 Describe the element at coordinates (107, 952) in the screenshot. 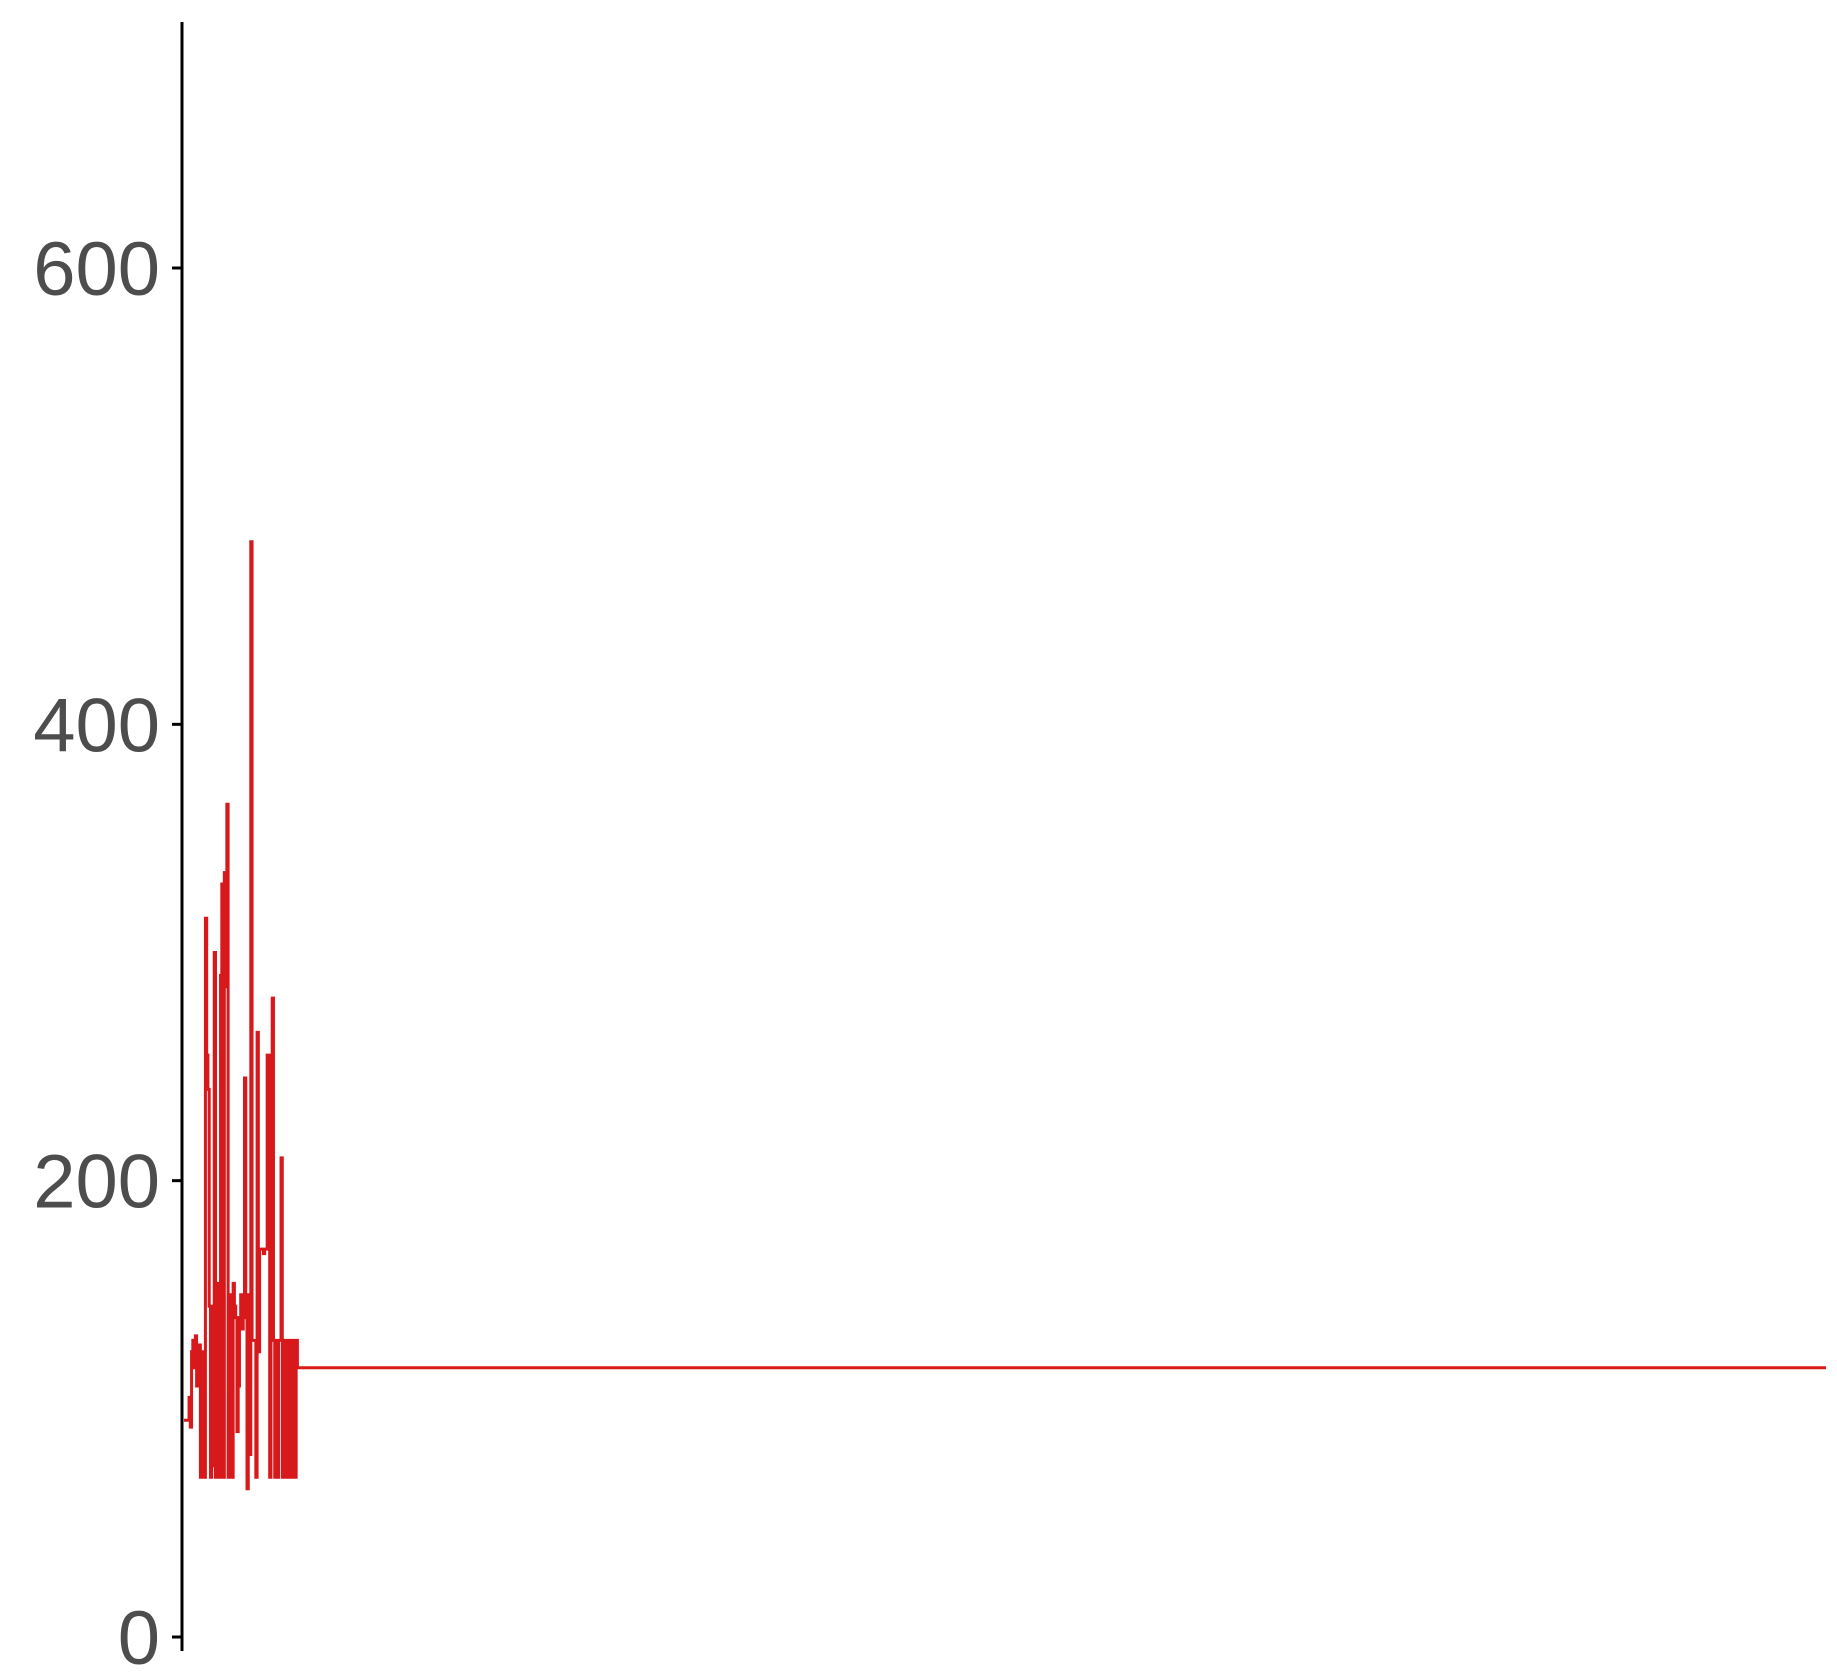

I see `y-axis-ticks: 0 200 400 600` at that location.